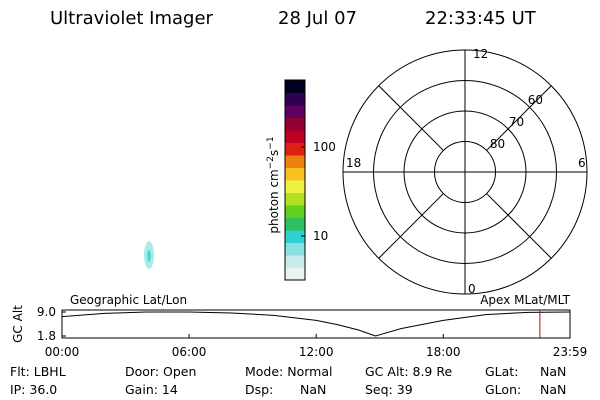  What do you see at coordinates (535, 100) in the screenshot?
I see `ring-label: 60` at bounding box center [535, 100].